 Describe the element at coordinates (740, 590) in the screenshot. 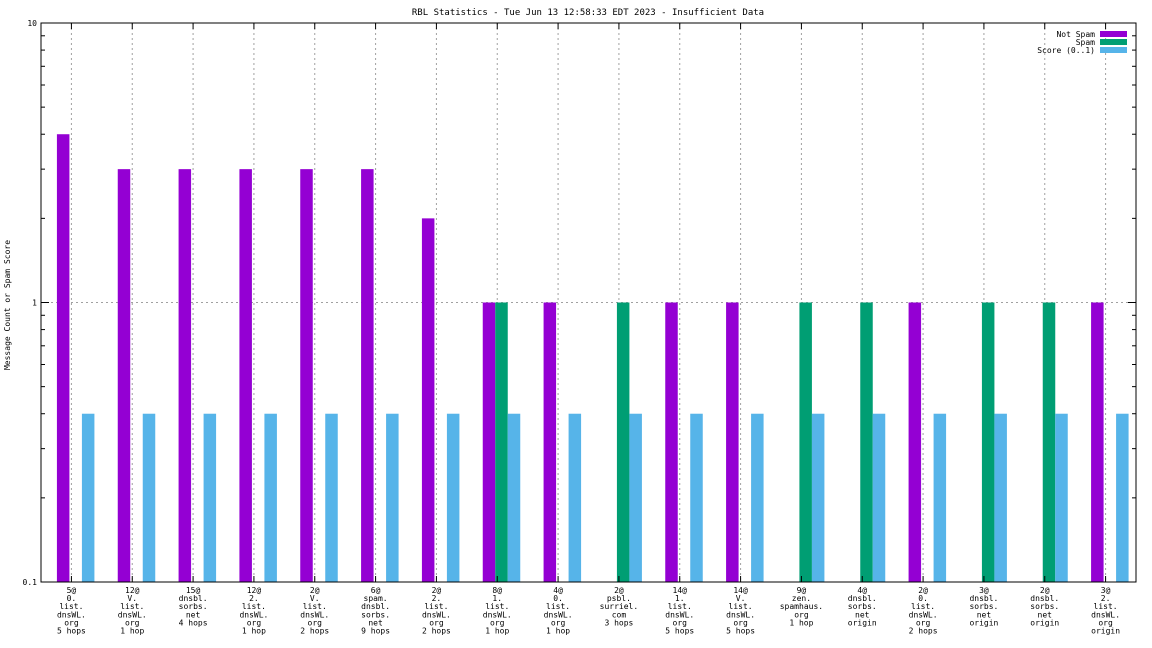

I see `x-category-label-line: 14@` at that location.